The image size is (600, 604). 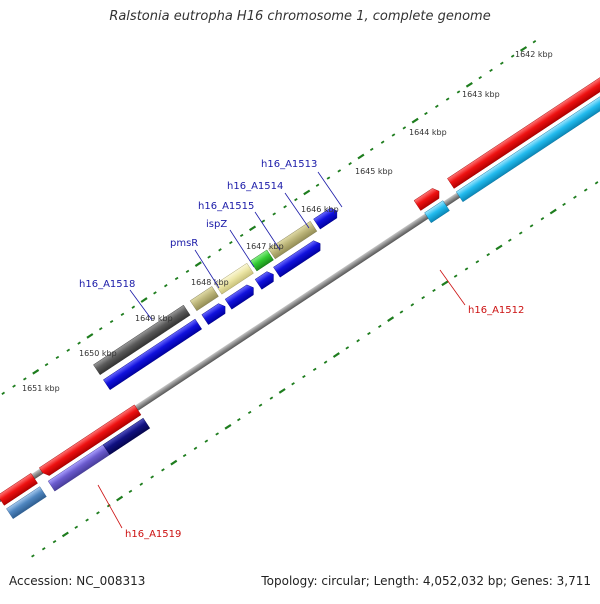 I want to click on gene-arrow-h16-a1513, so click(x=327, y=218).